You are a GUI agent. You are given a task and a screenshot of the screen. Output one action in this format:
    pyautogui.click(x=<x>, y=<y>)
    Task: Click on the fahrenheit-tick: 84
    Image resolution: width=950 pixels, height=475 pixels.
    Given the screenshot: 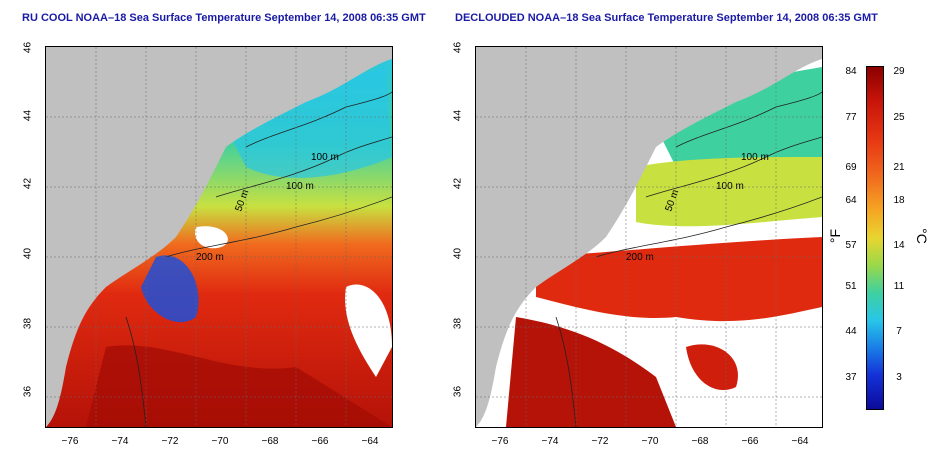 What is the action you would take?
    pyautogui.click(x=851, y=71)
    